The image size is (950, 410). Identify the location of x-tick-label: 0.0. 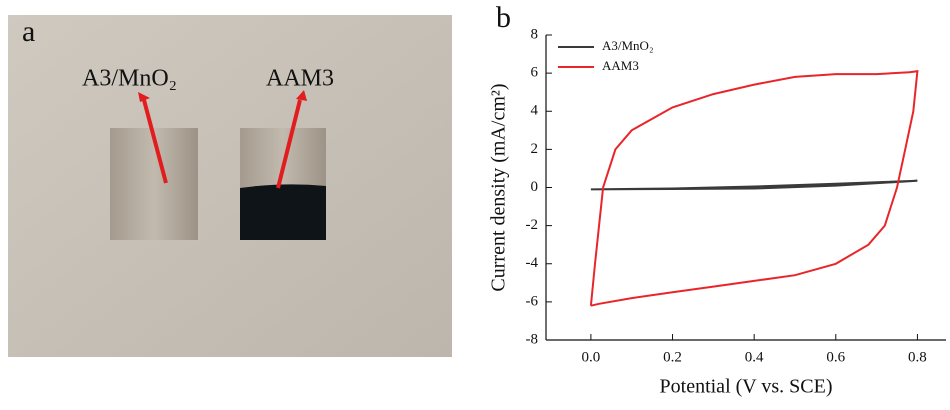
(591, 357).